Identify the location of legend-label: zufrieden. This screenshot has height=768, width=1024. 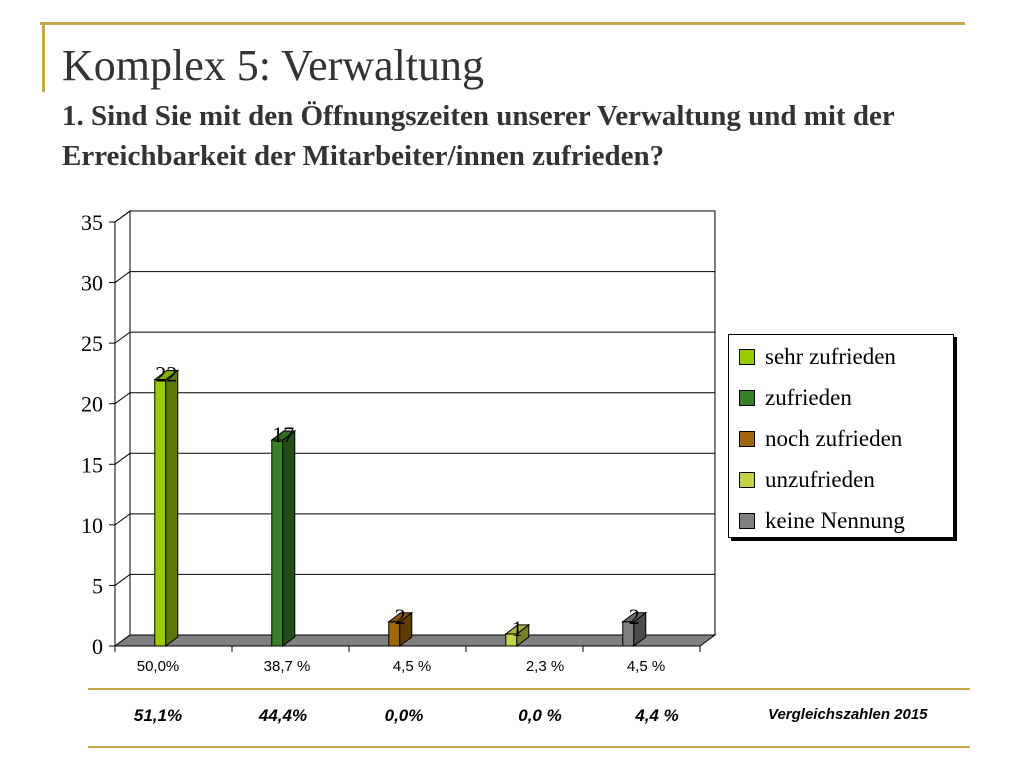
(808, 397).